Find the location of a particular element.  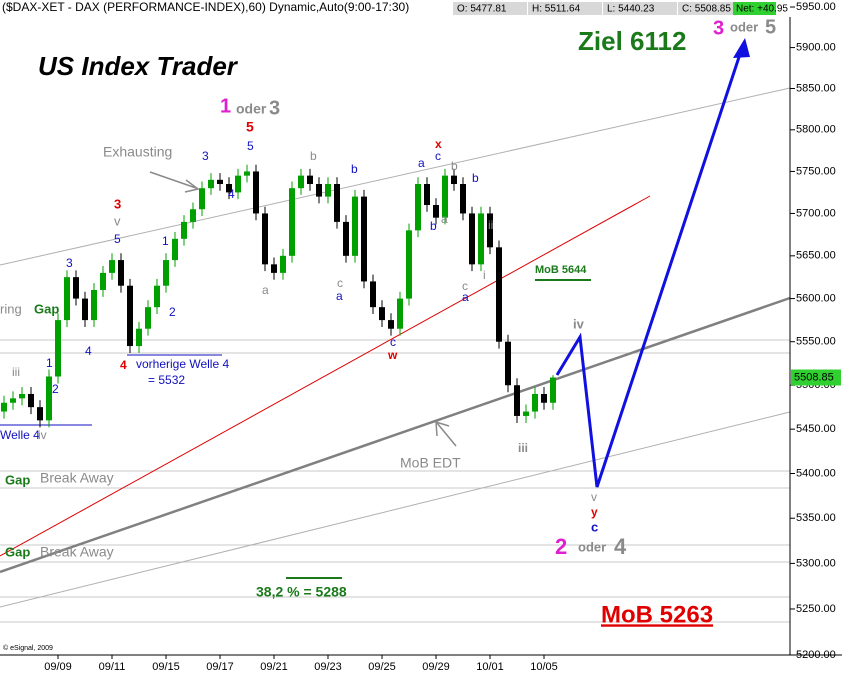

net-box is located at coordinates (754, 8).